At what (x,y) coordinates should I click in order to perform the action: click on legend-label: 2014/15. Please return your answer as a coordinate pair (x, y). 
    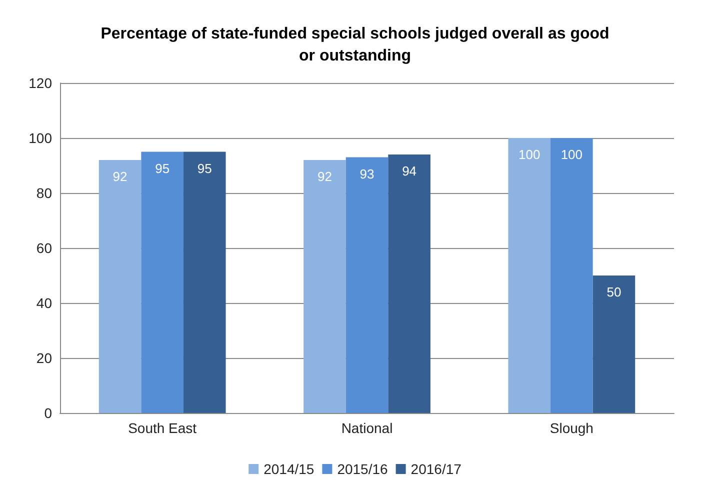
    Looking at the image, I should click on (289, 469).